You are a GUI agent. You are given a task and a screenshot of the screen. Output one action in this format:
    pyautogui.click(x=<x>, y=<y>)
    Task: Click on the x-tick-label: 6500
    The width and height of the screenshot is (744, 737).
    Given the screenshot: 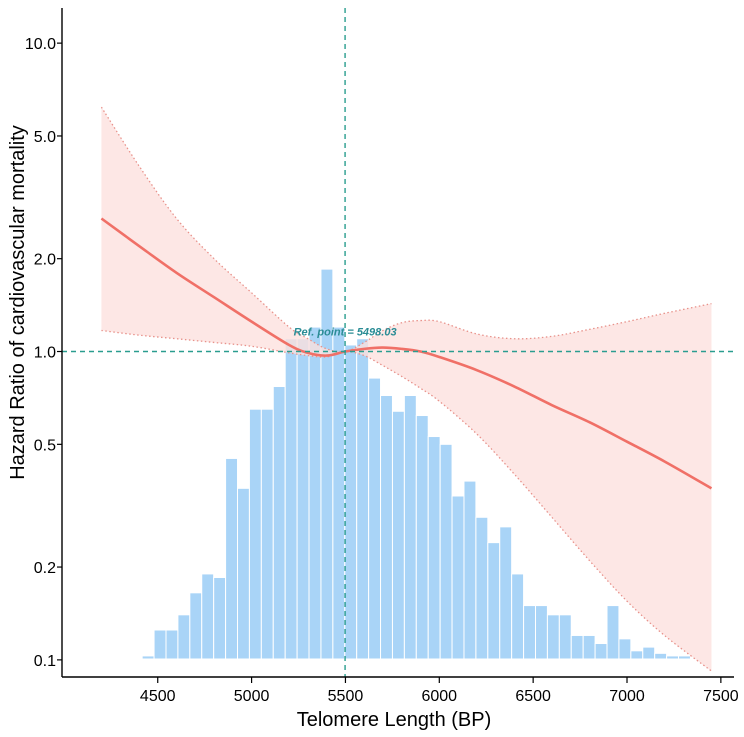 What is the action you would take?
    pyautogui.click(x=533, y=696)
    